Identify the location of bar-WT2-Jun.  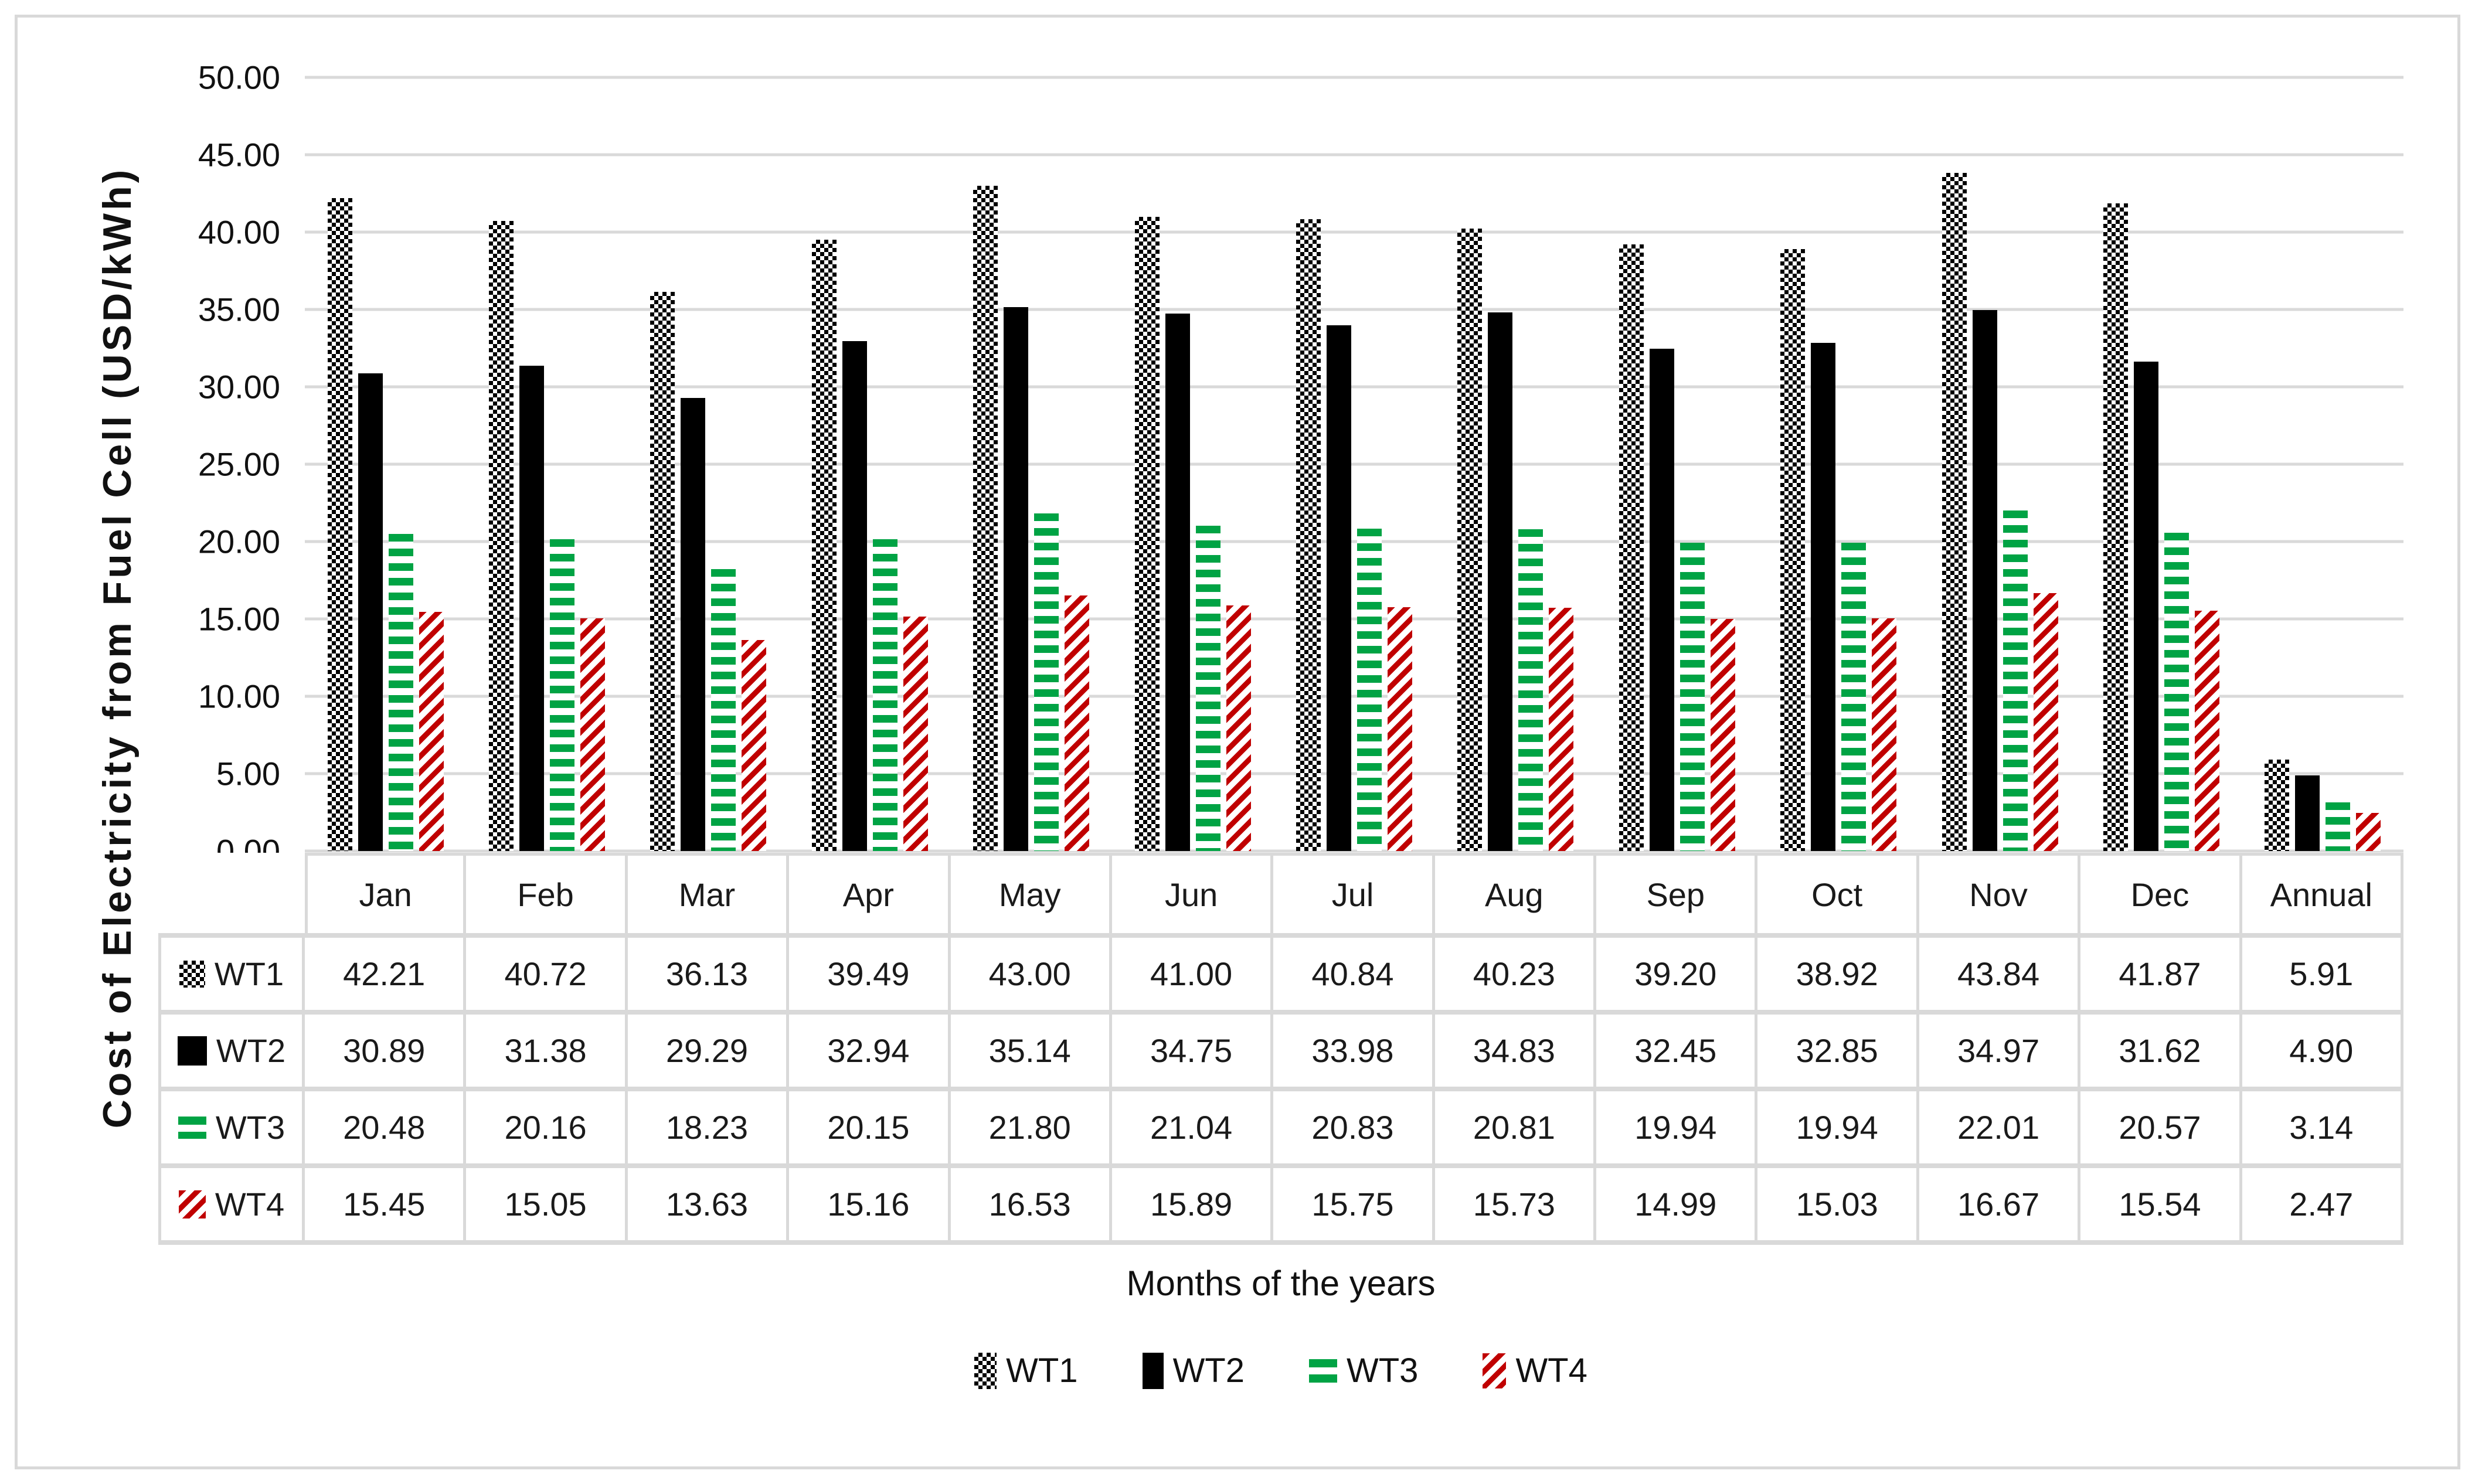
(1177, 582).